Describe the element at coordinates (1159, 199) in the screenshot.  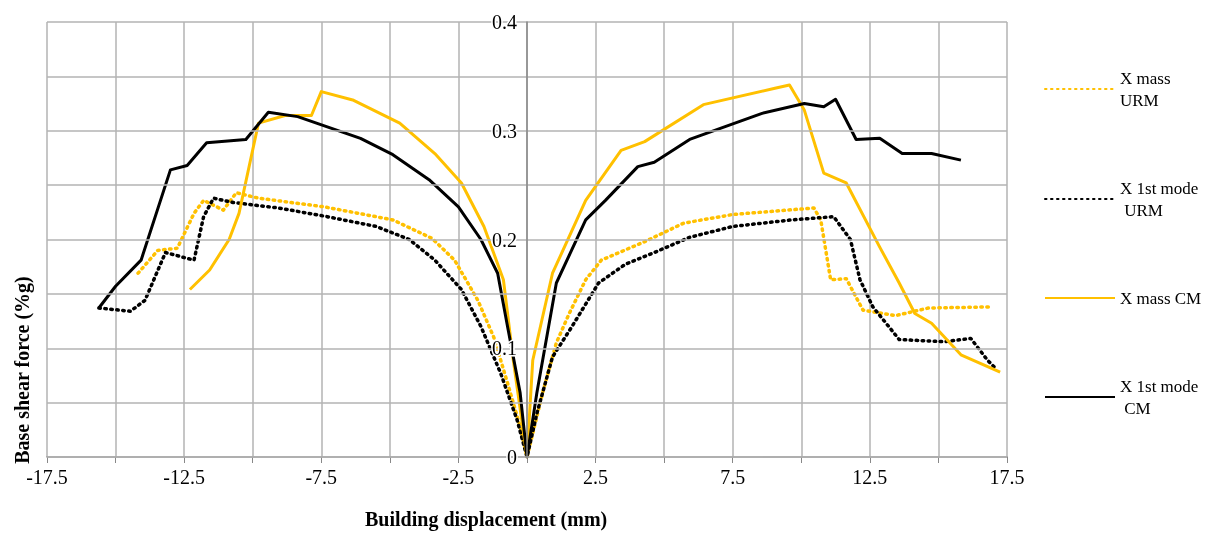
I see `legend-label: X 1st mode URM` at that location.